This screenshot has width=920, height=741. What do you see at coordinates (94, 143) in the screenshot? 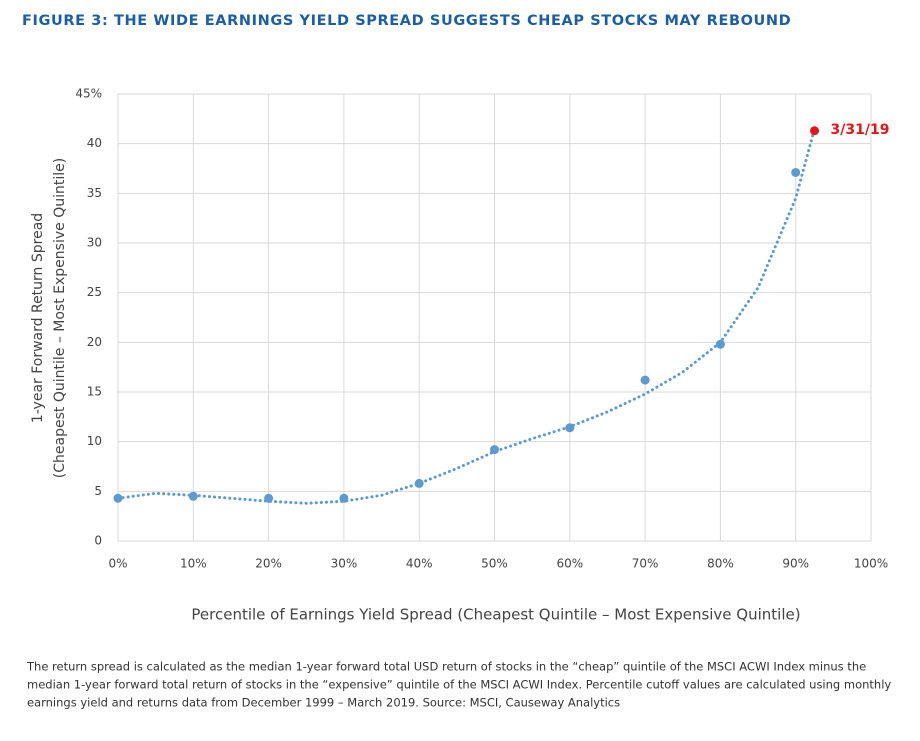
I see `y-tick-label: 40` at bounding box center [94, 143].